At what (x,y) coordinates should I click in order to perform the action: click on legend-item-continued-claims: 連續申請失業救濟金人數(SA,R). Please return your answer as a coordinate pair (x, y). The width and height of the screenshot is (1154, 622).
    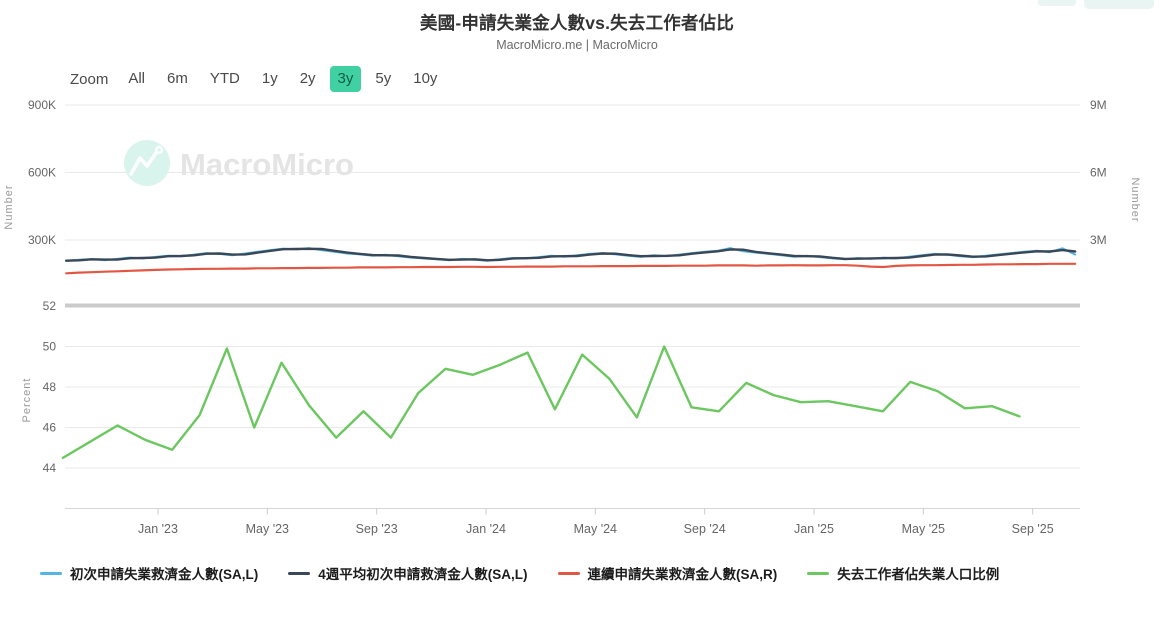
    Looking at the image, I should click on (667, 573).